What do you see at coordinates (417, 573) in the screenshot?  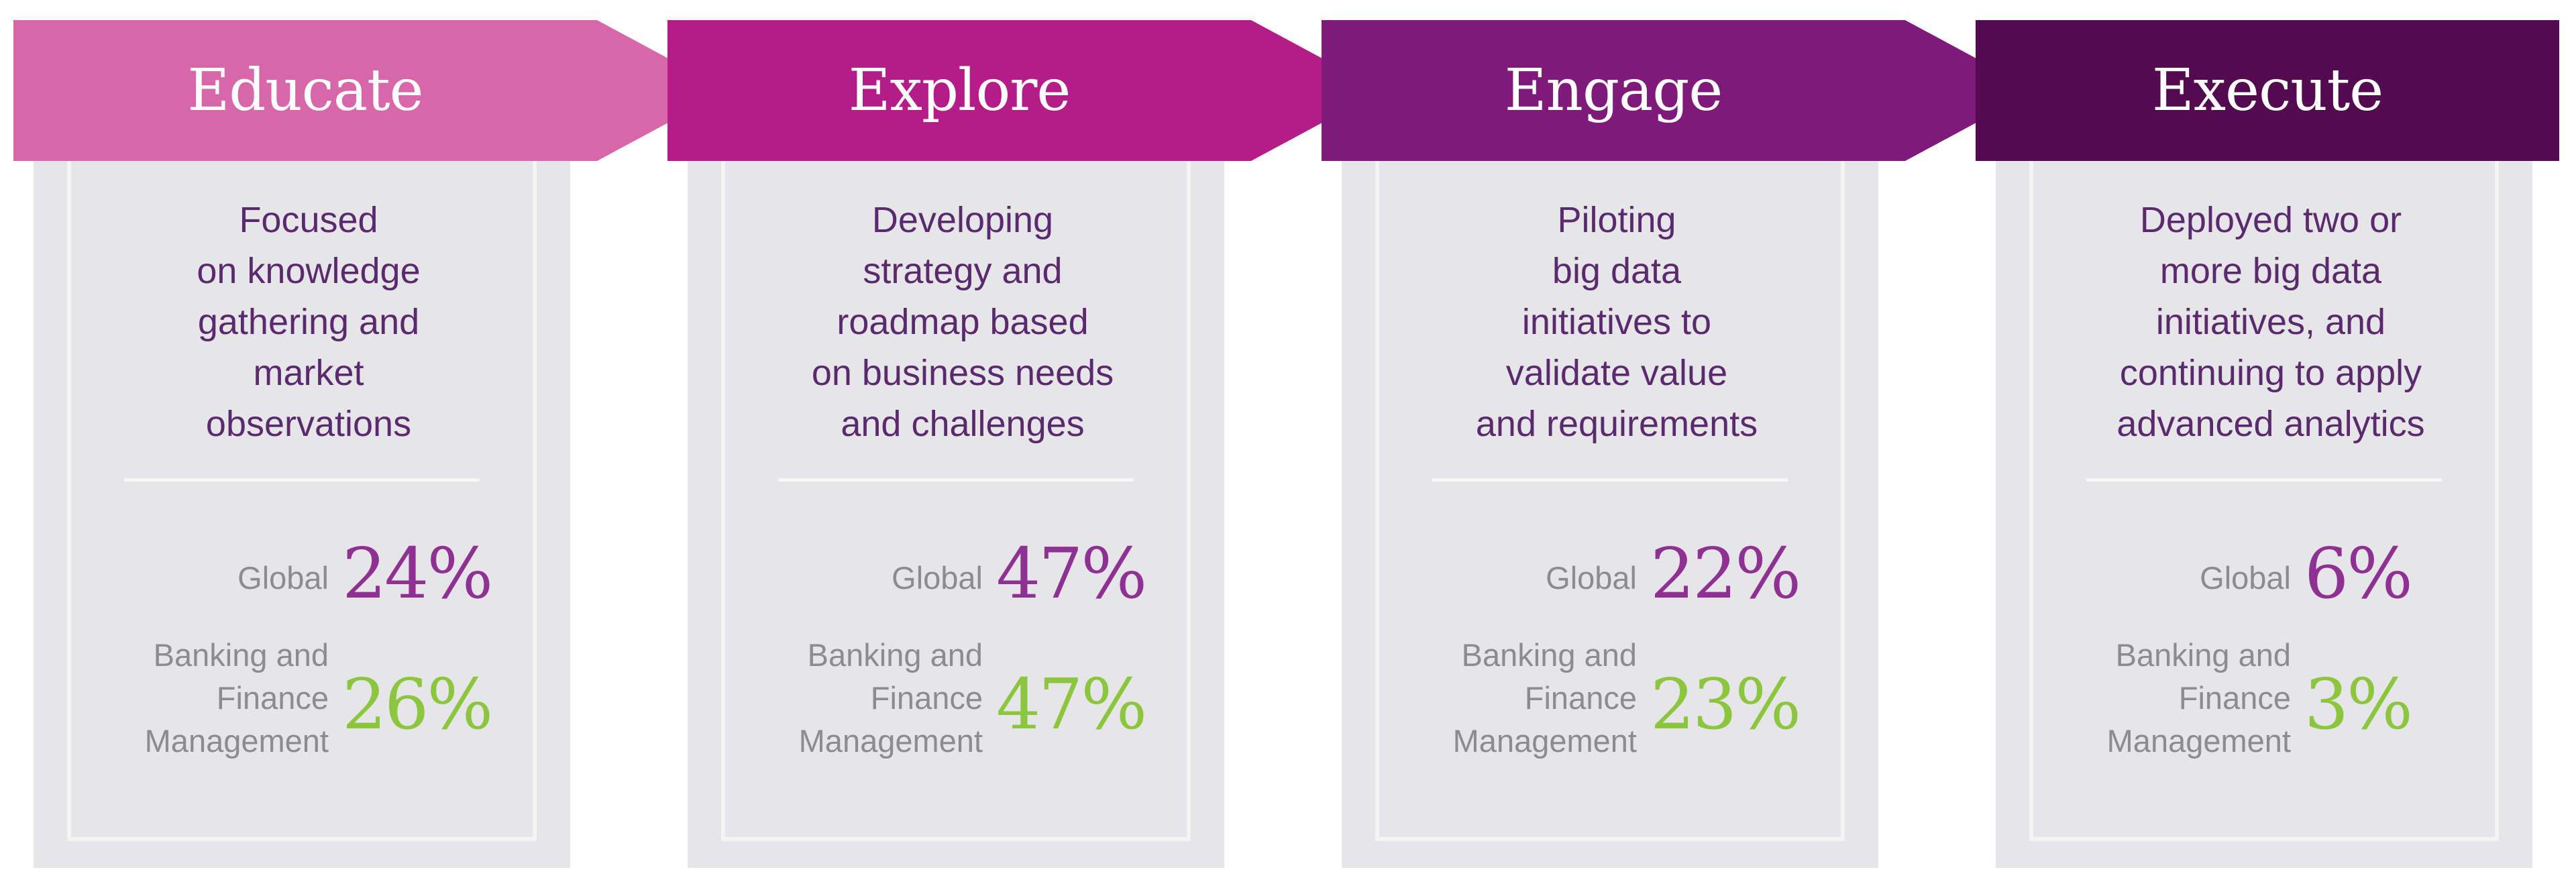 I see `global-value: 24%` at bounding box center [417, 573].